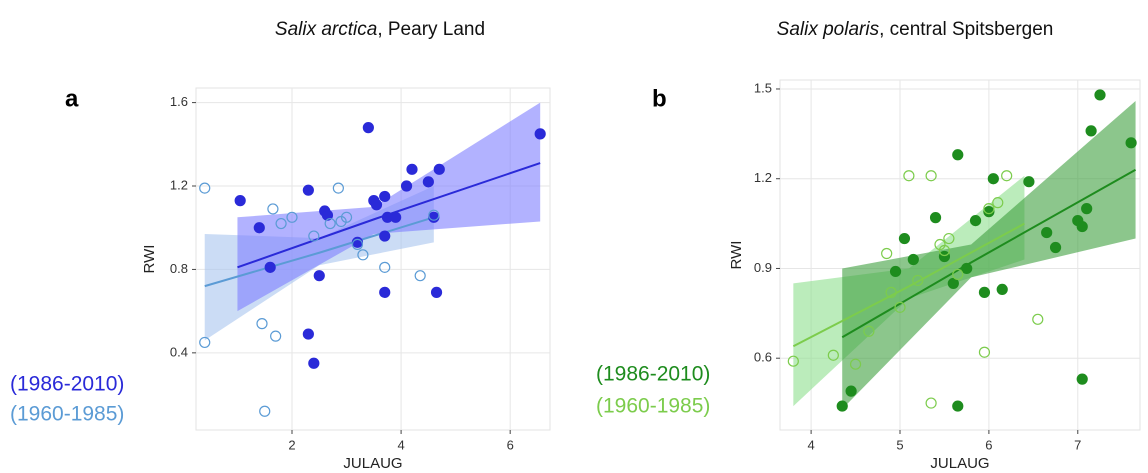  I want to click on y-tick-label: 1.6, so click(179, 101).